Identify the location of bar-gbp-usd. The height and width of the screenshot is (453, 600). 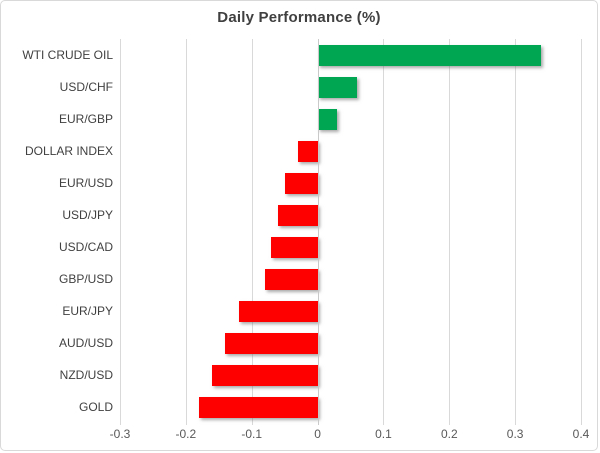
(291, 279).